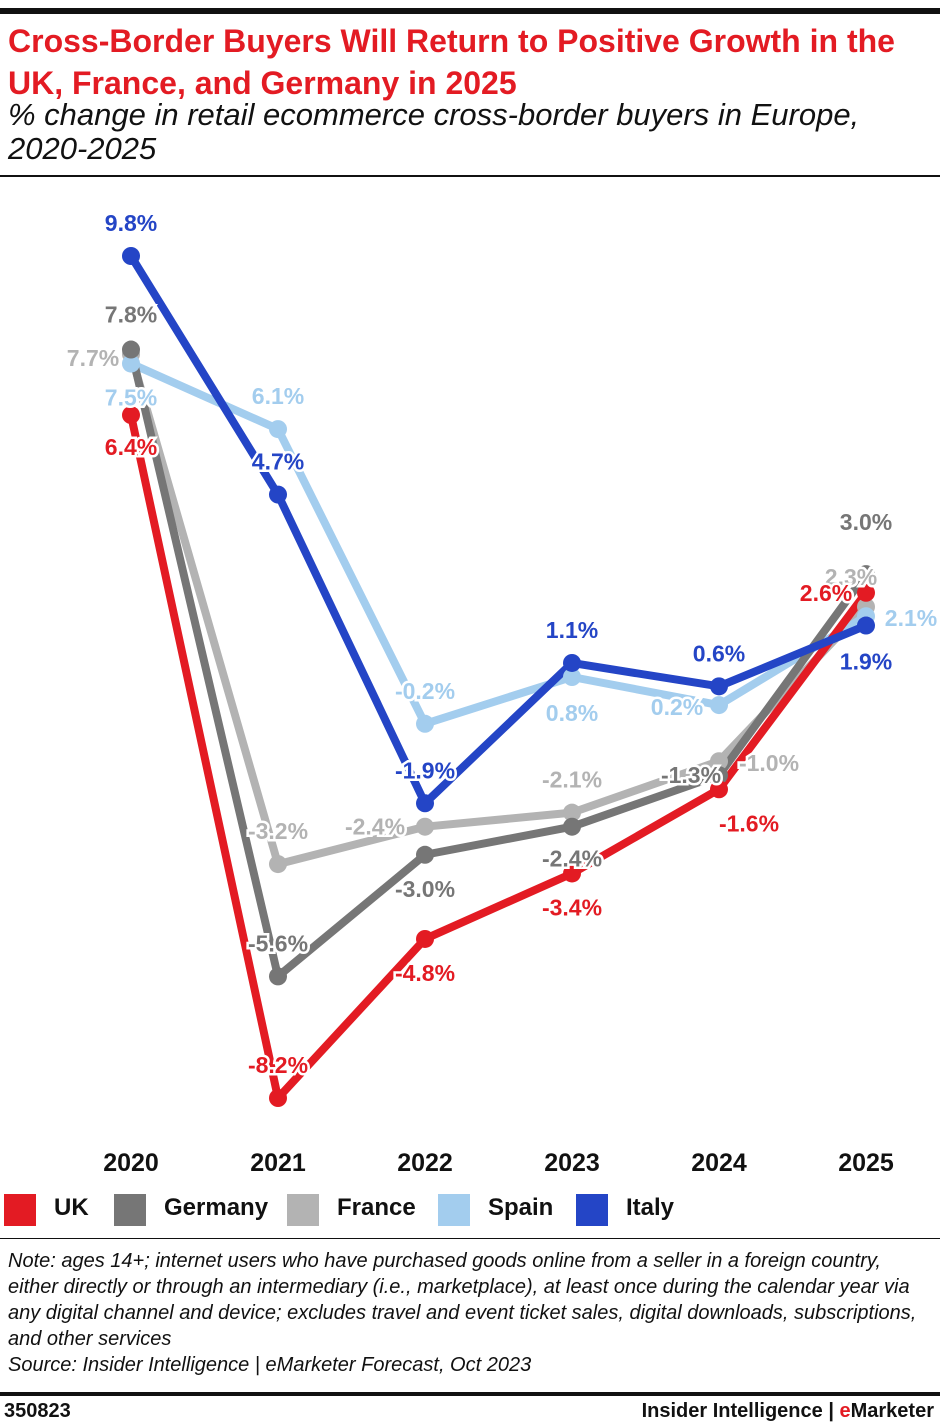 This screenshot has height=1426, width=940. Describe the element at coordinates (425, 723) in the screenshot. I see `data-point-spain-2022` at that location.